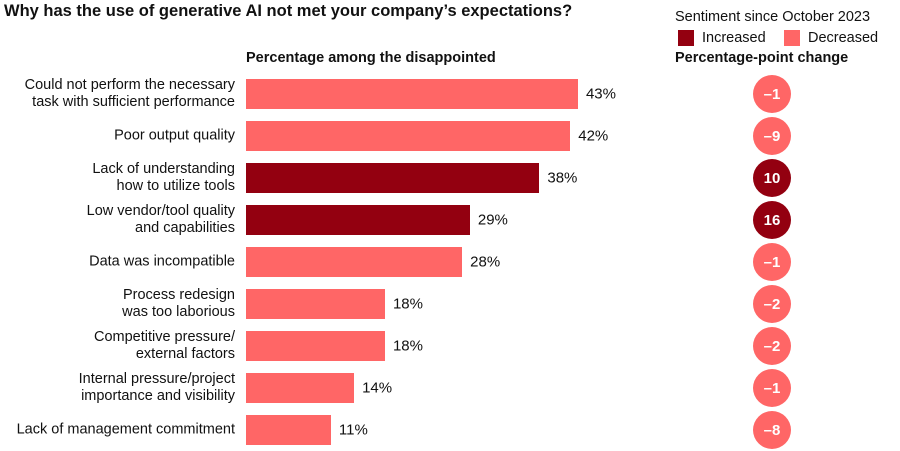 The width and height of the screenshot is (900, 451). I want to click on category-label: Lack of management commitment, so click(117, 430).